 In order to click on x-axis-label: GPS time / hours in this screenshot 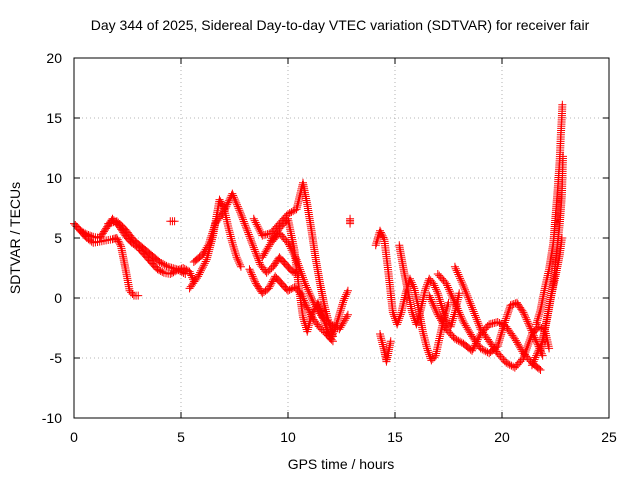, I will do `click(341, 464)`.